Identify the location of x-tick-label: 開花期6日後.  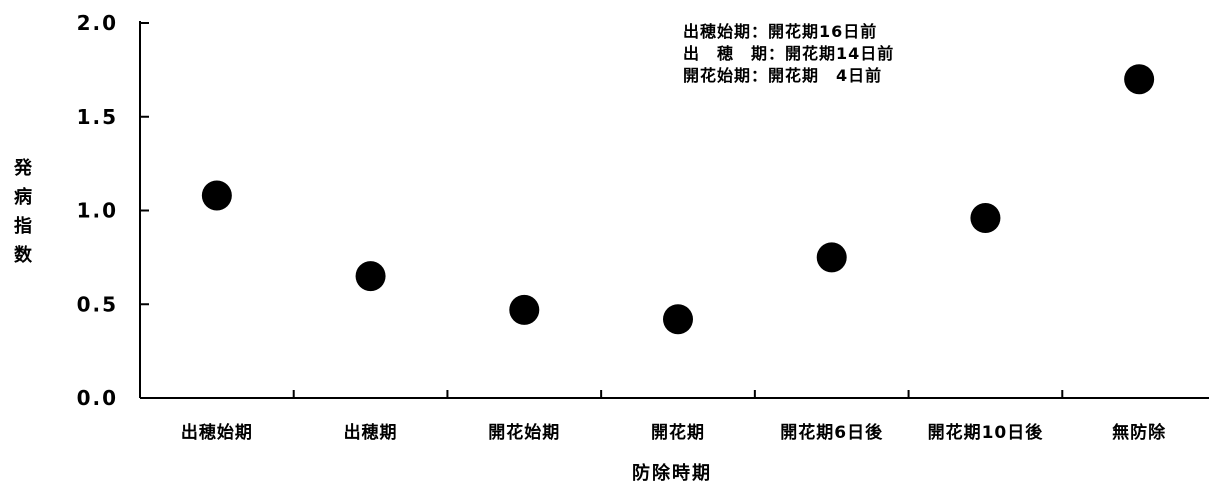
(831, 432).